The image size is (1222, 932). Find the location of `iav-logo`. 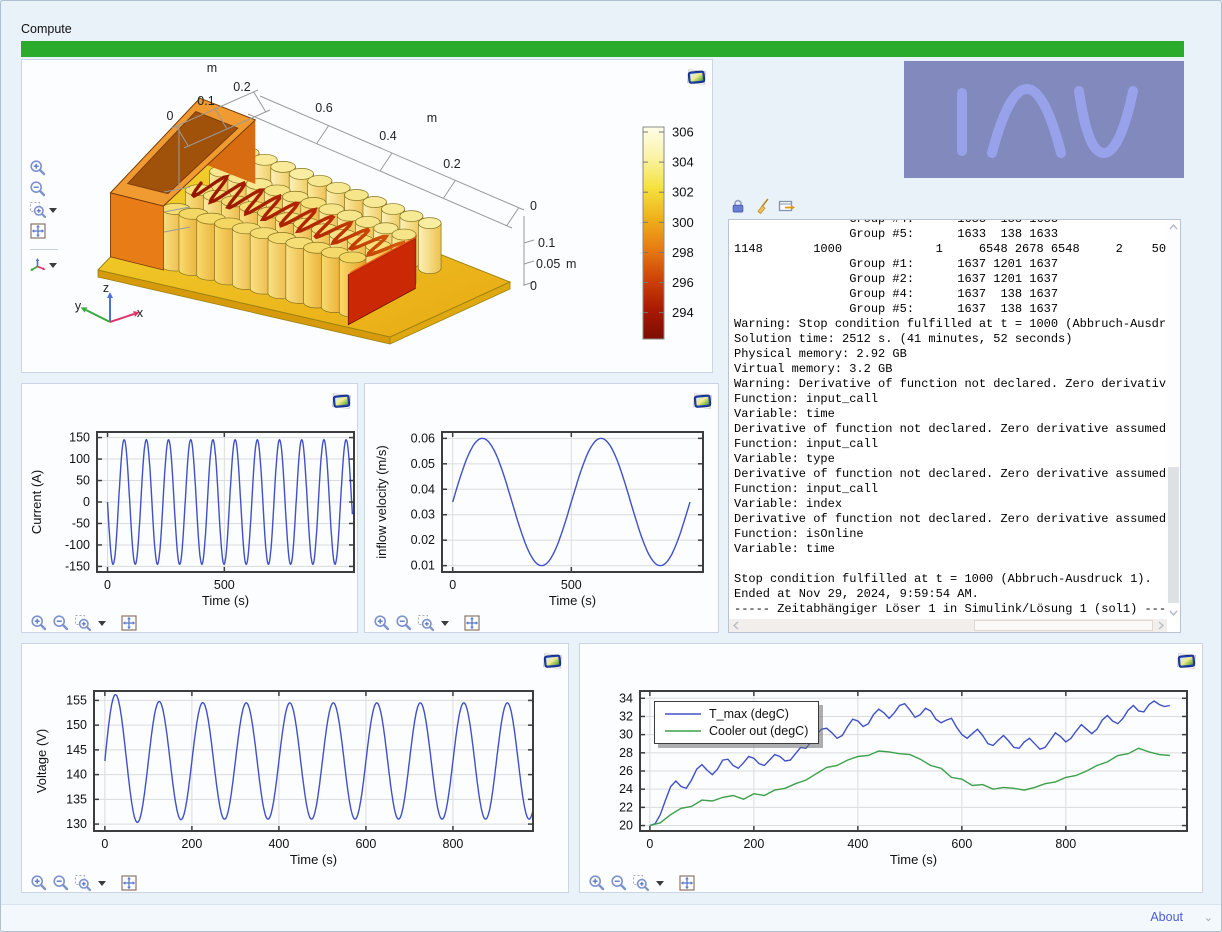

iav-logo is located at coordinates (1044, 119).